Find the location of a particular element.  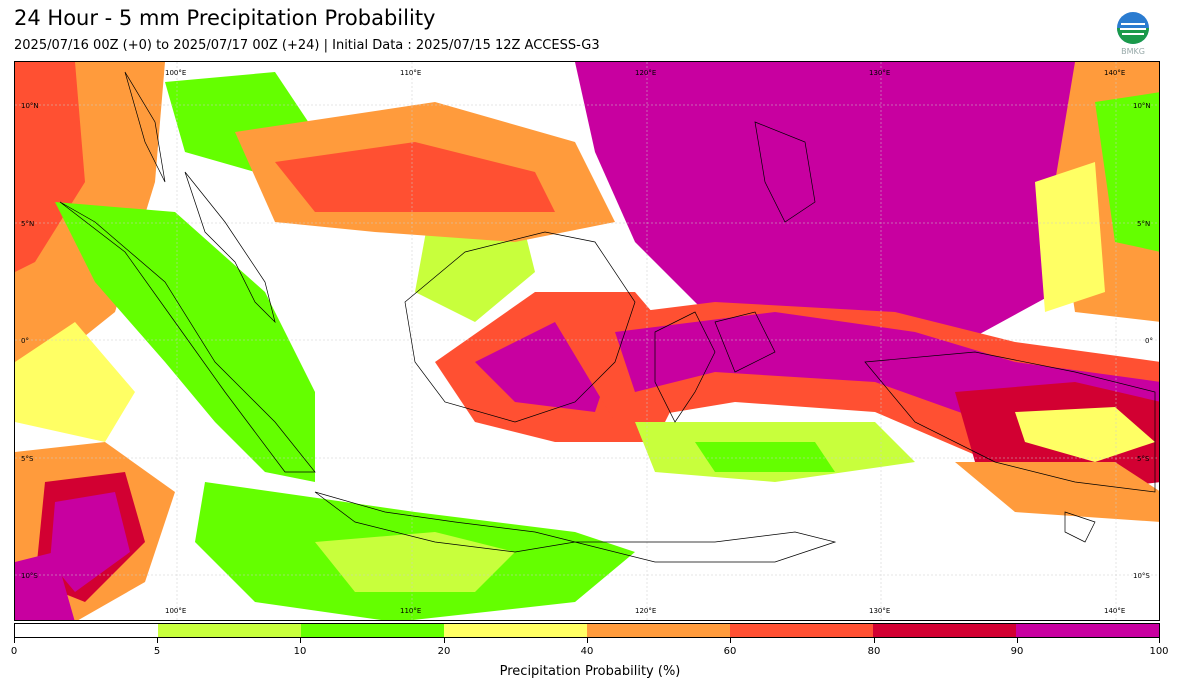

lat-label-right: 10°N is located at coordinates (1142, 106).